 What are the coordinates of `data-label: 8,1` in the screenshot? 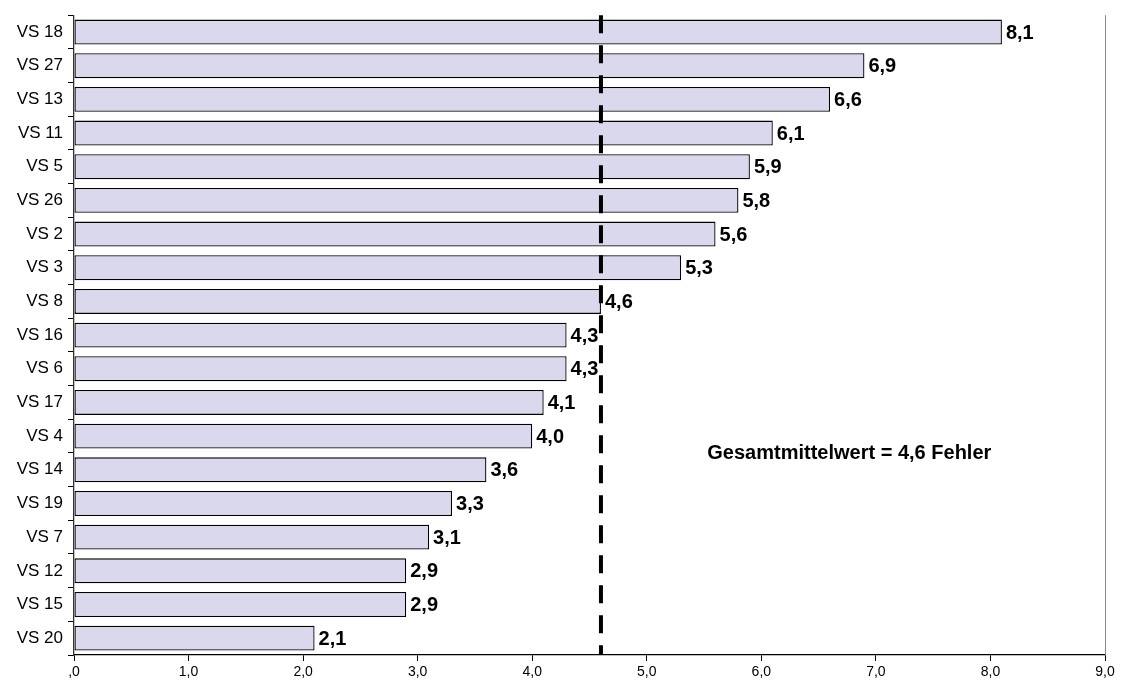 It's located at (1019, 31).